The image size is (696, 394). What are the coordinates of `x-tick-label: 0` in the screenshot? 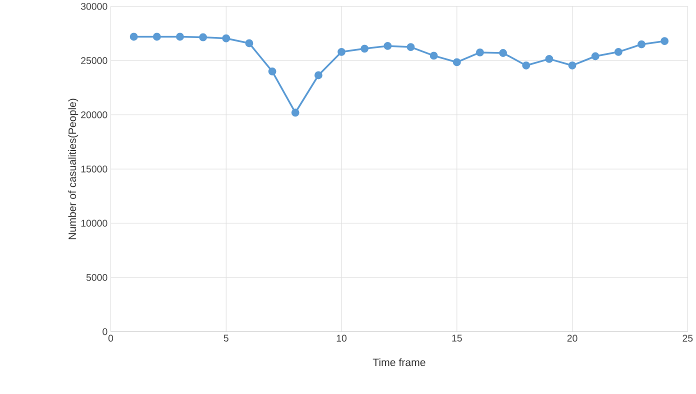 It's located at (111, 338).